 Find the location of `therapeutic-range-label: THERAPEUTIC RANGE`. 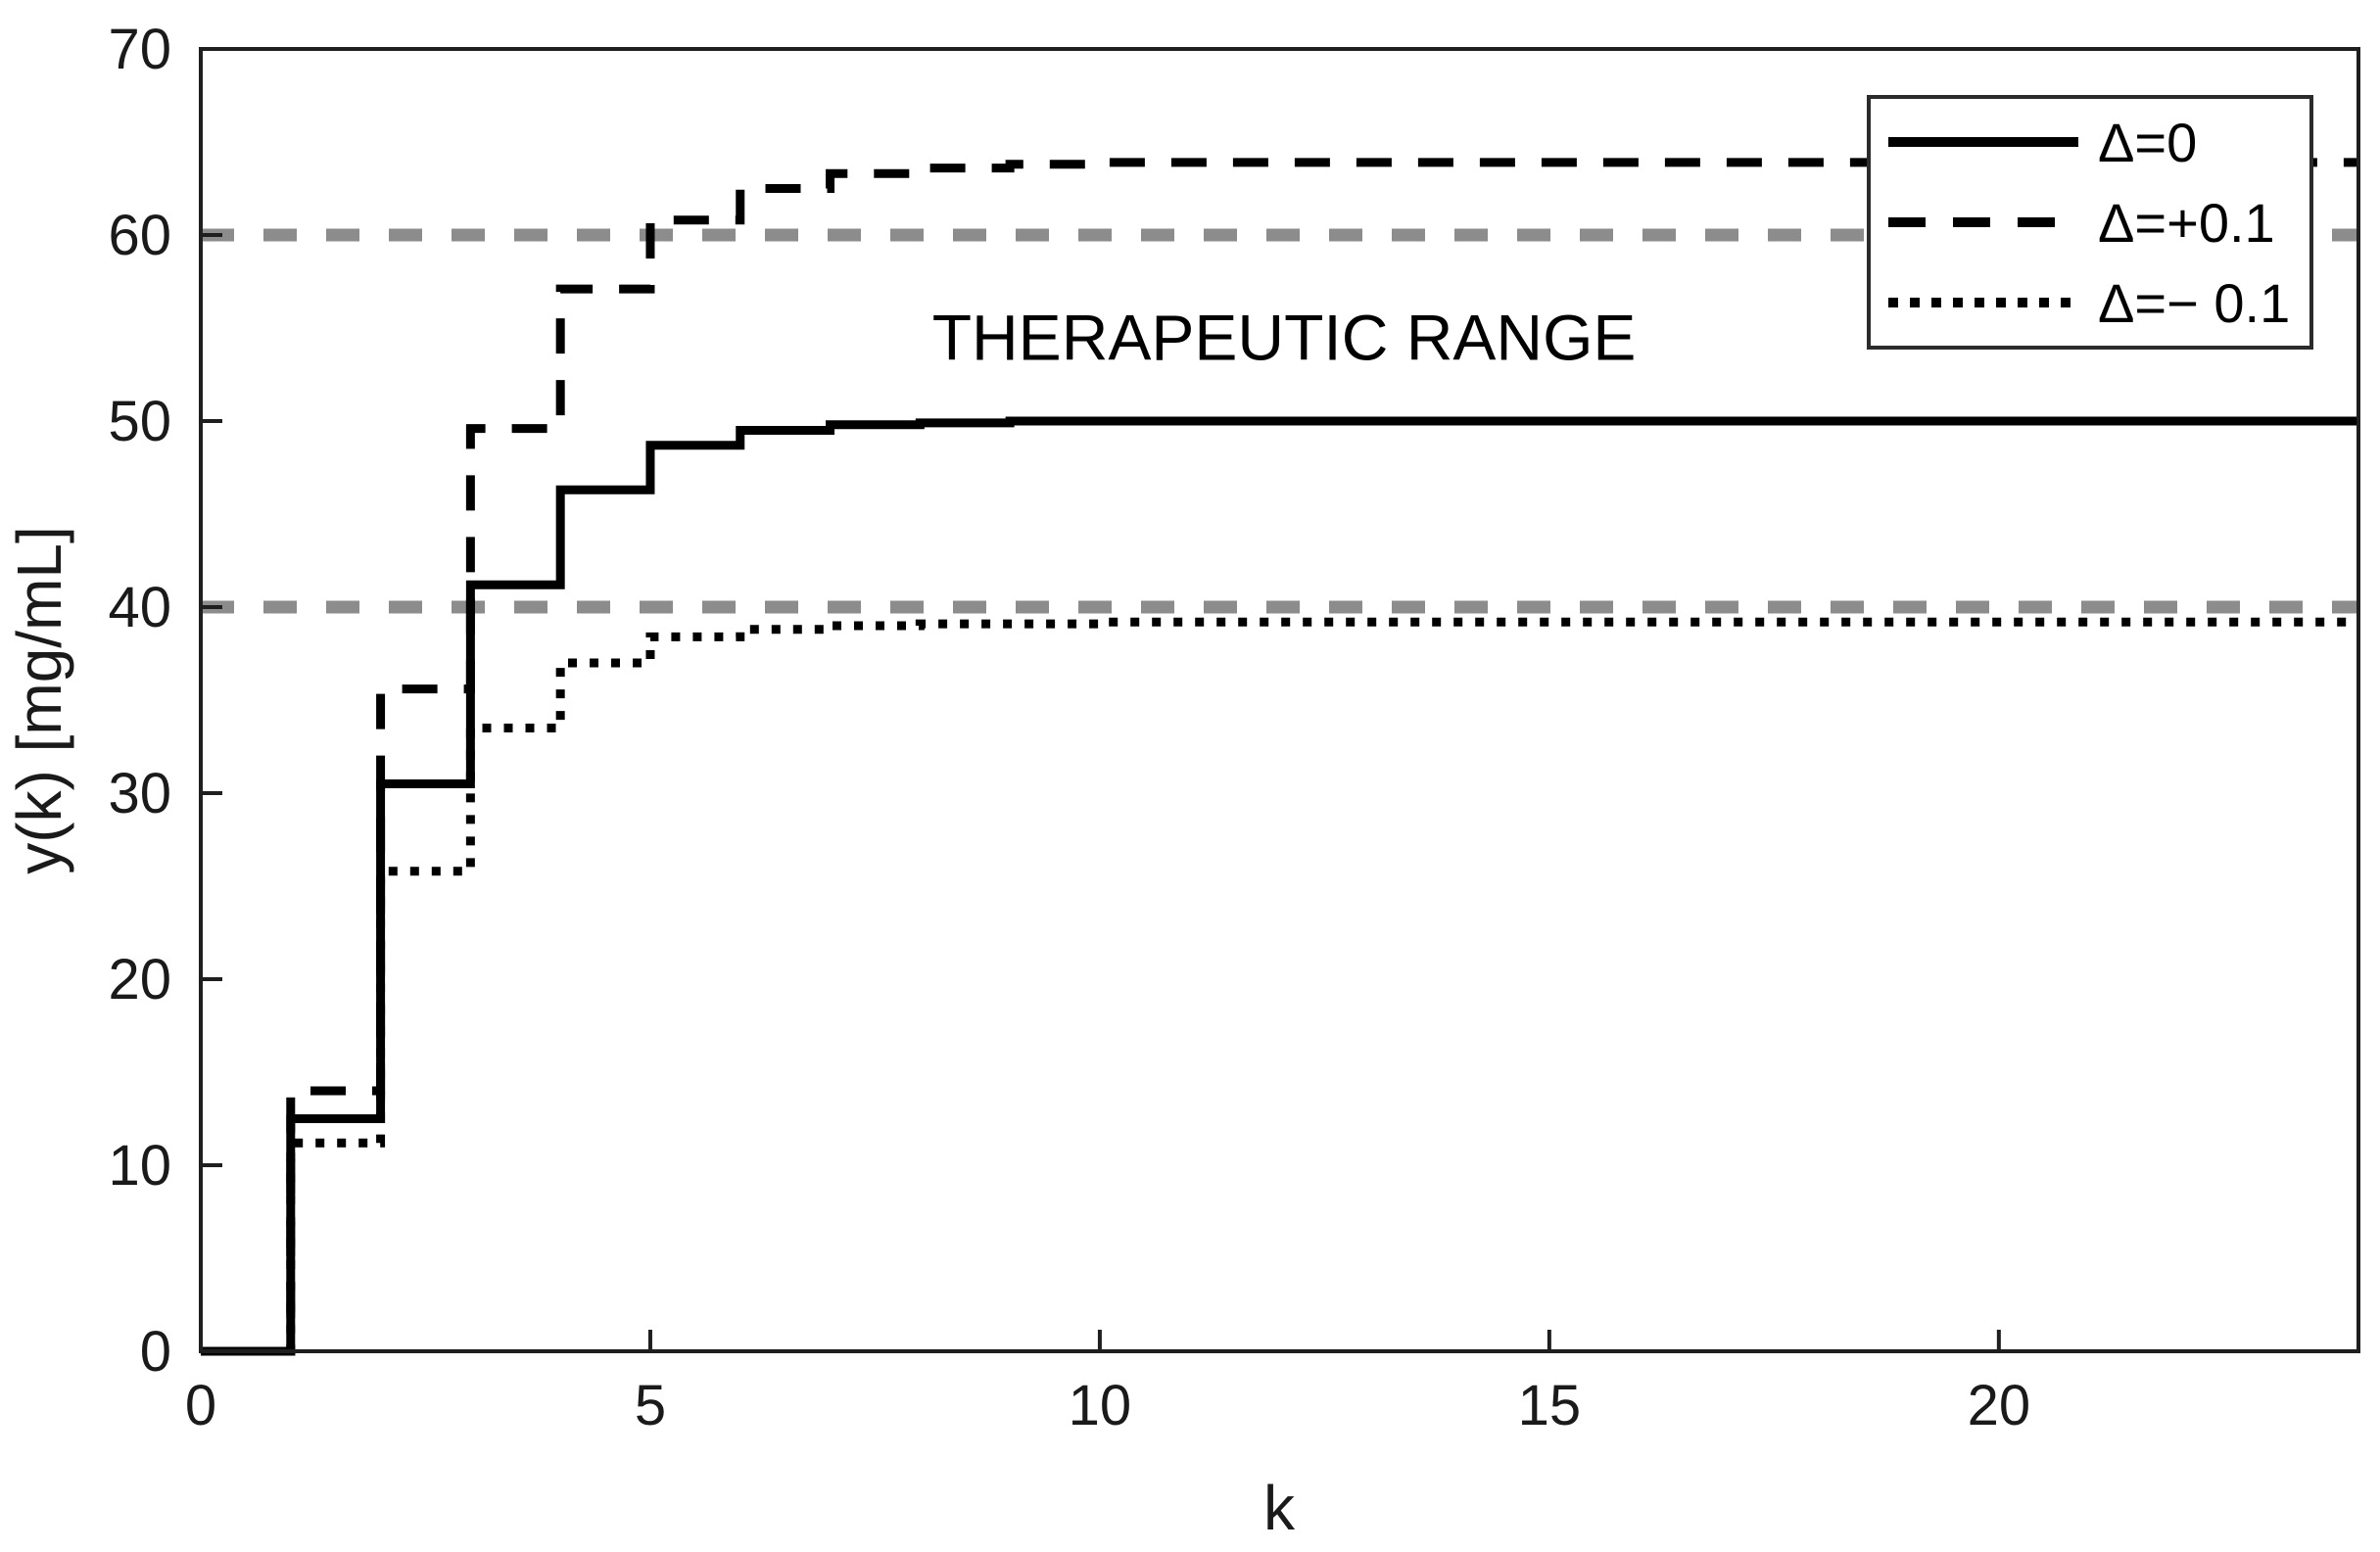

therapeutic-range-label: THERAPEUTIC RANGE is located at coordinates (1284, 337).